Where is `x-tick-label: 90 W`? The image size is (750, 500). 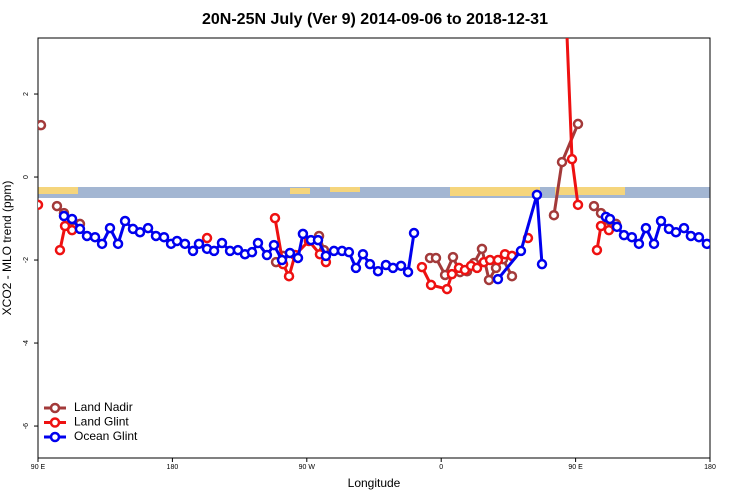
x-tick-label: 90 W is located at coordinates (307, 467).